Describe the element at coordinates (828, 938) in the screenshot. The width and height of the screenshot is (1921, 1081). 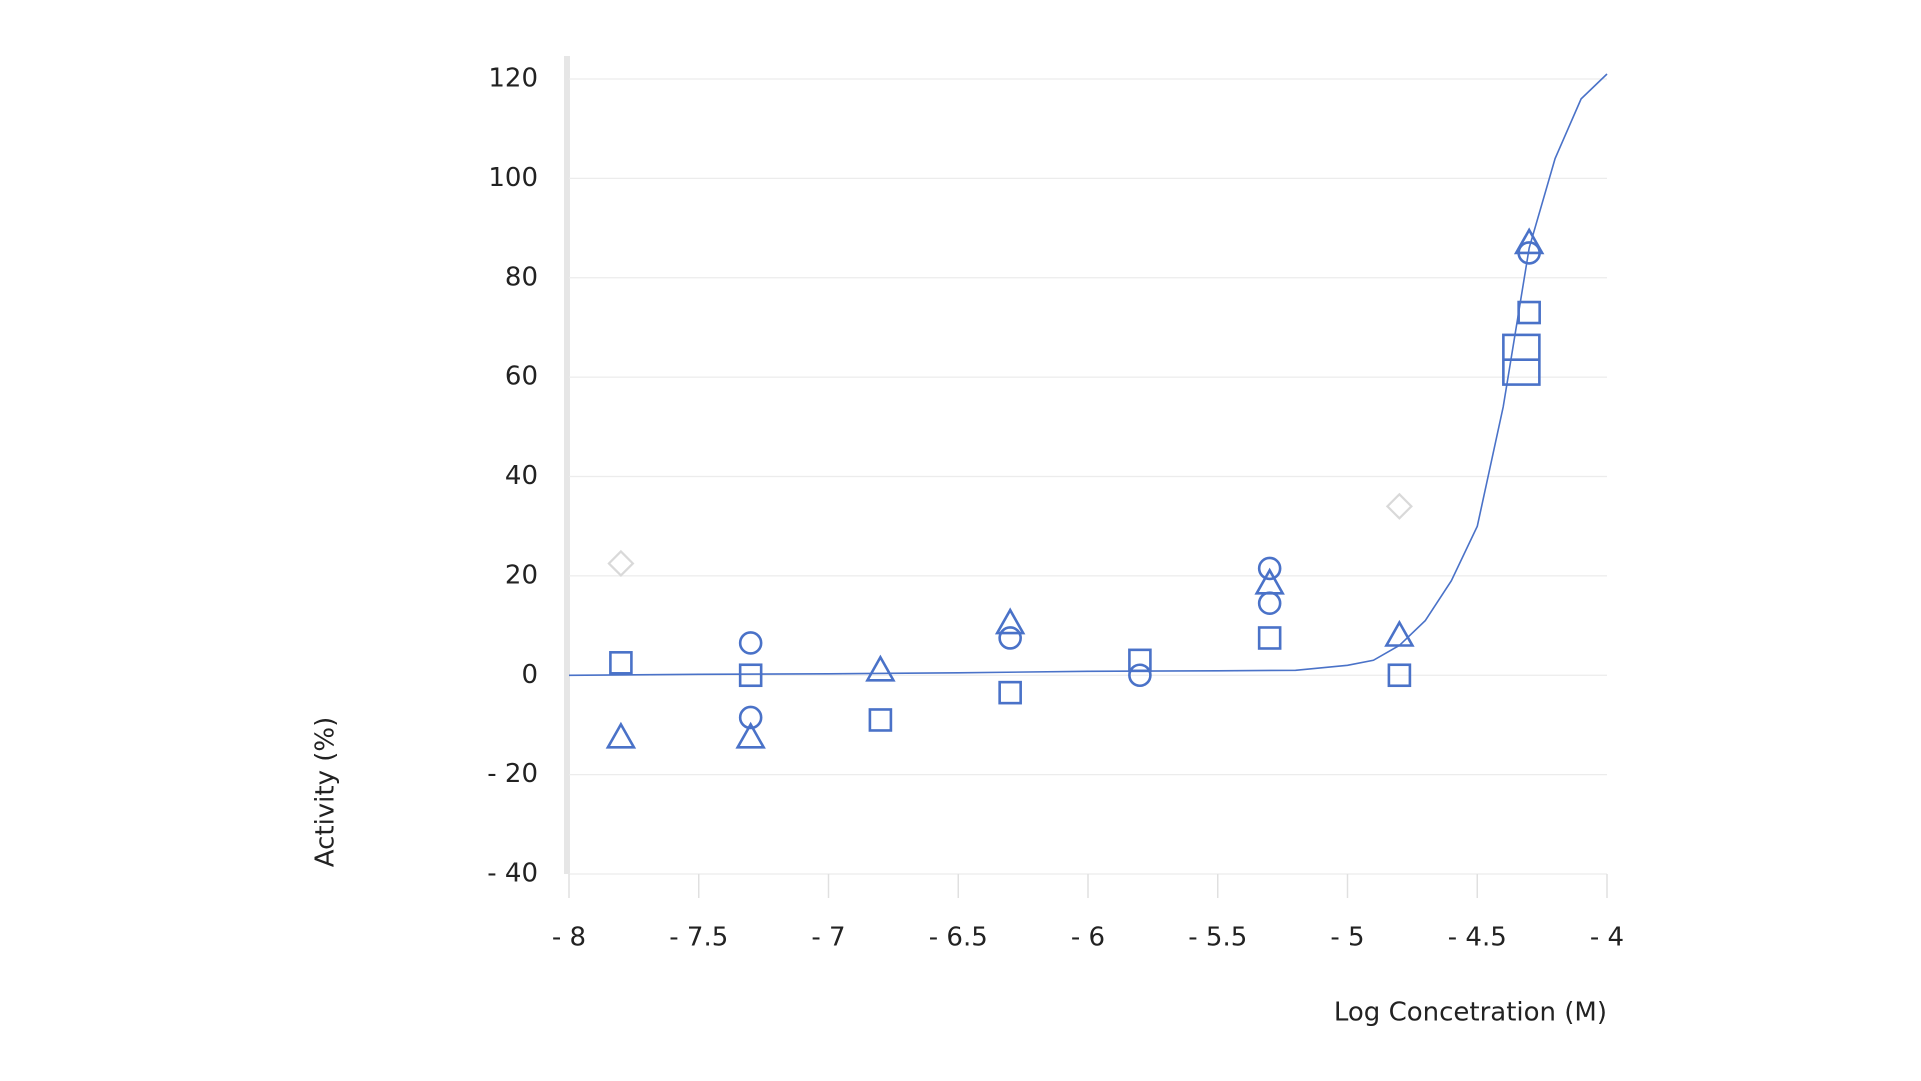
I see `x-tick-label: - 7` at that location.